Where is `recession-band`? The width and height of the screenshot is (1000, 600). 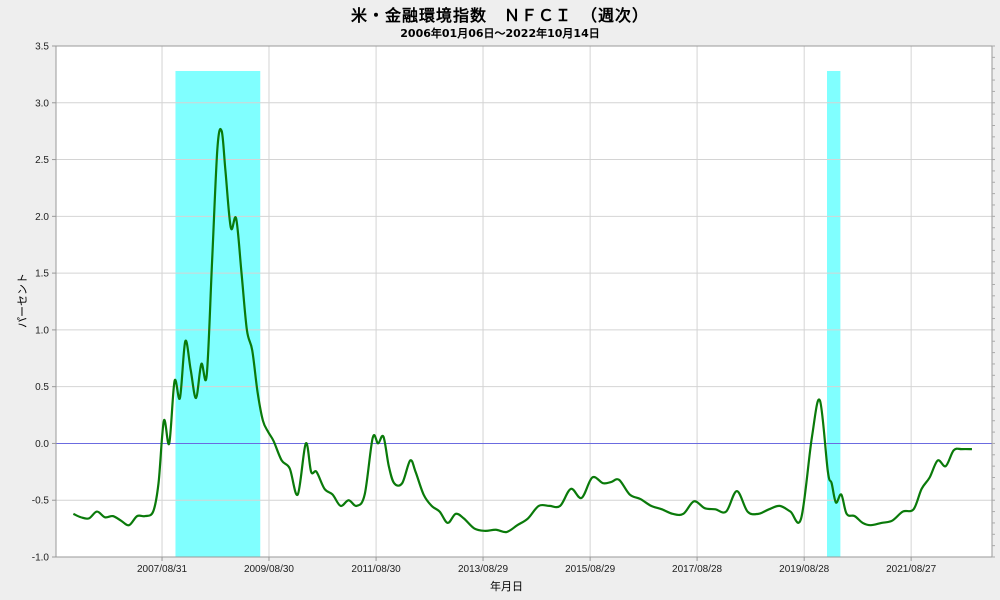
recession-band is located at coordinates (834, 313).